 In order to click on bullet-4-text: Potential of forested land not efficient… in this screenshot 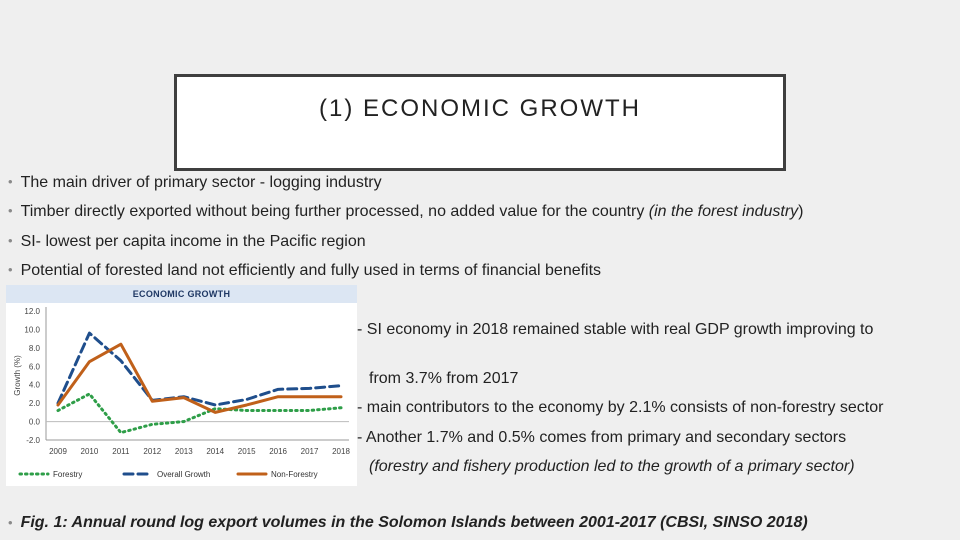, I will do `click(311, 270)`.